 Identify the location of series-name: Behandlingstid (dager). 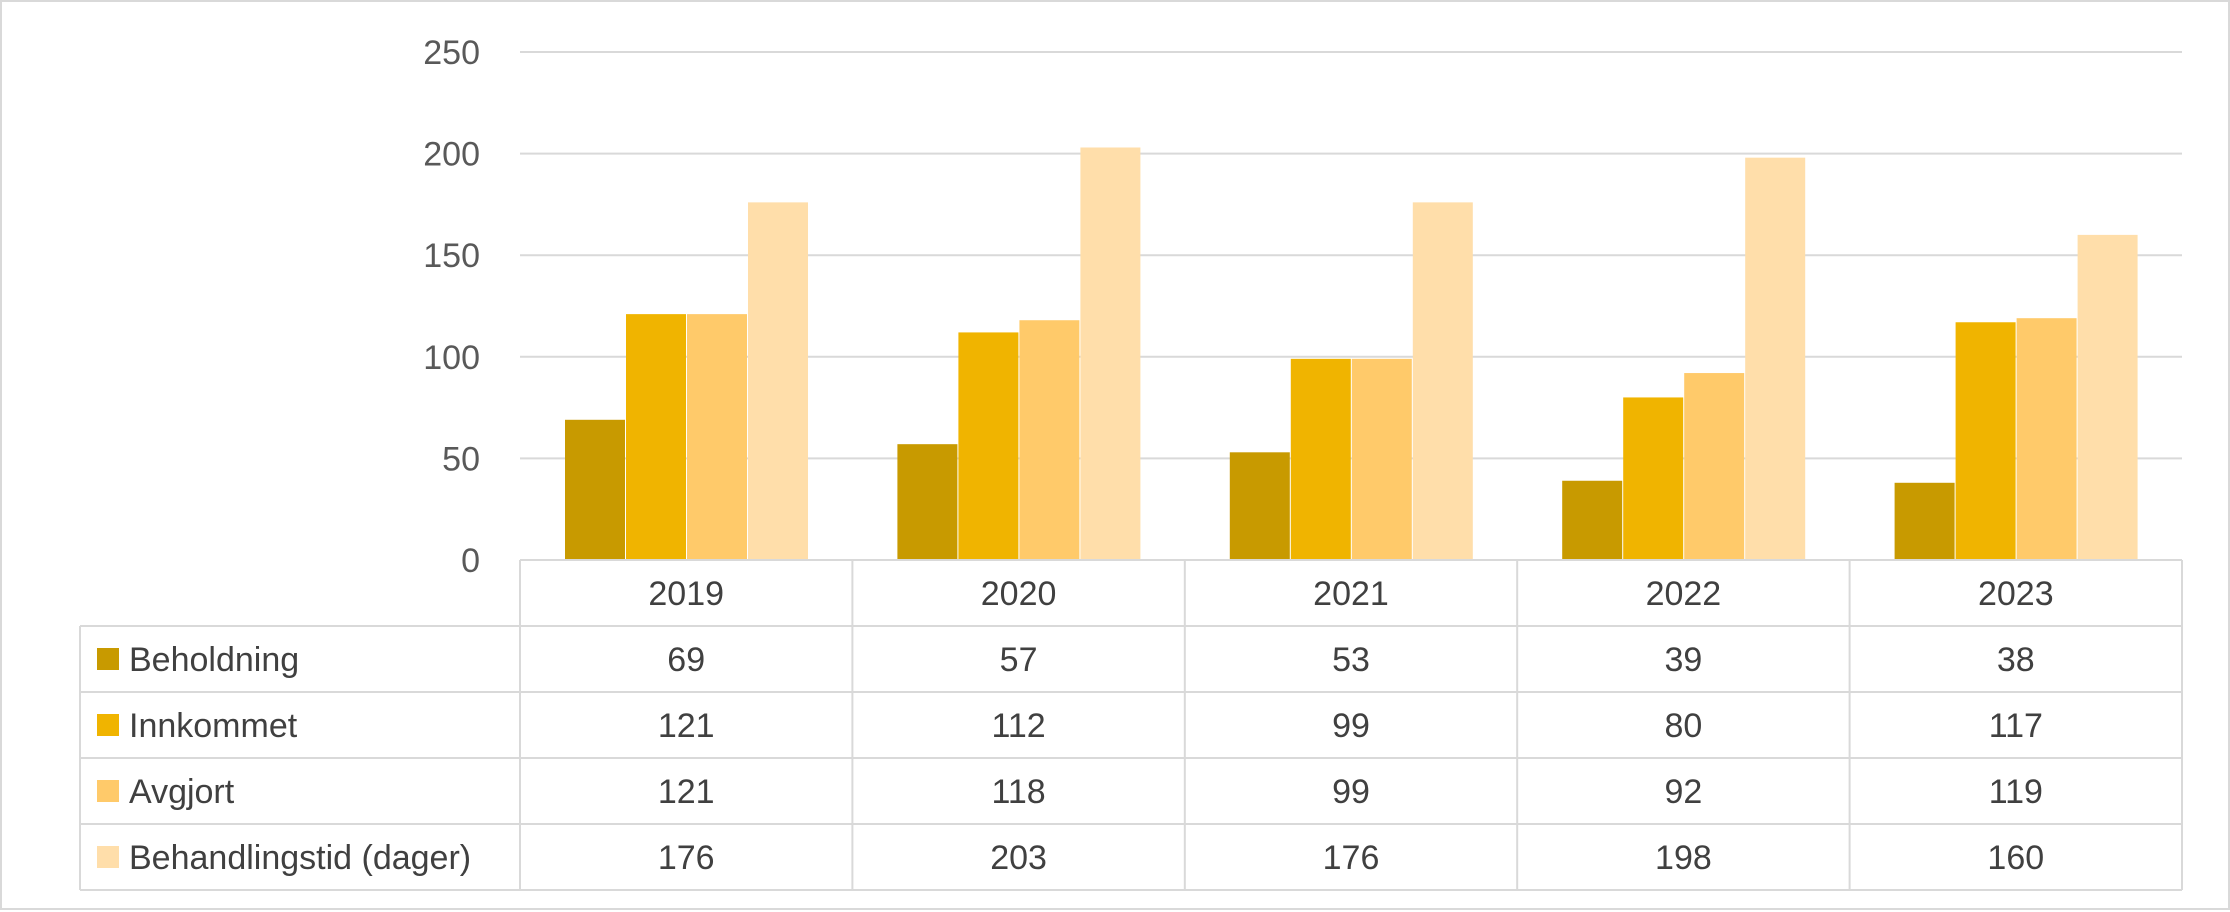
(300, 858).